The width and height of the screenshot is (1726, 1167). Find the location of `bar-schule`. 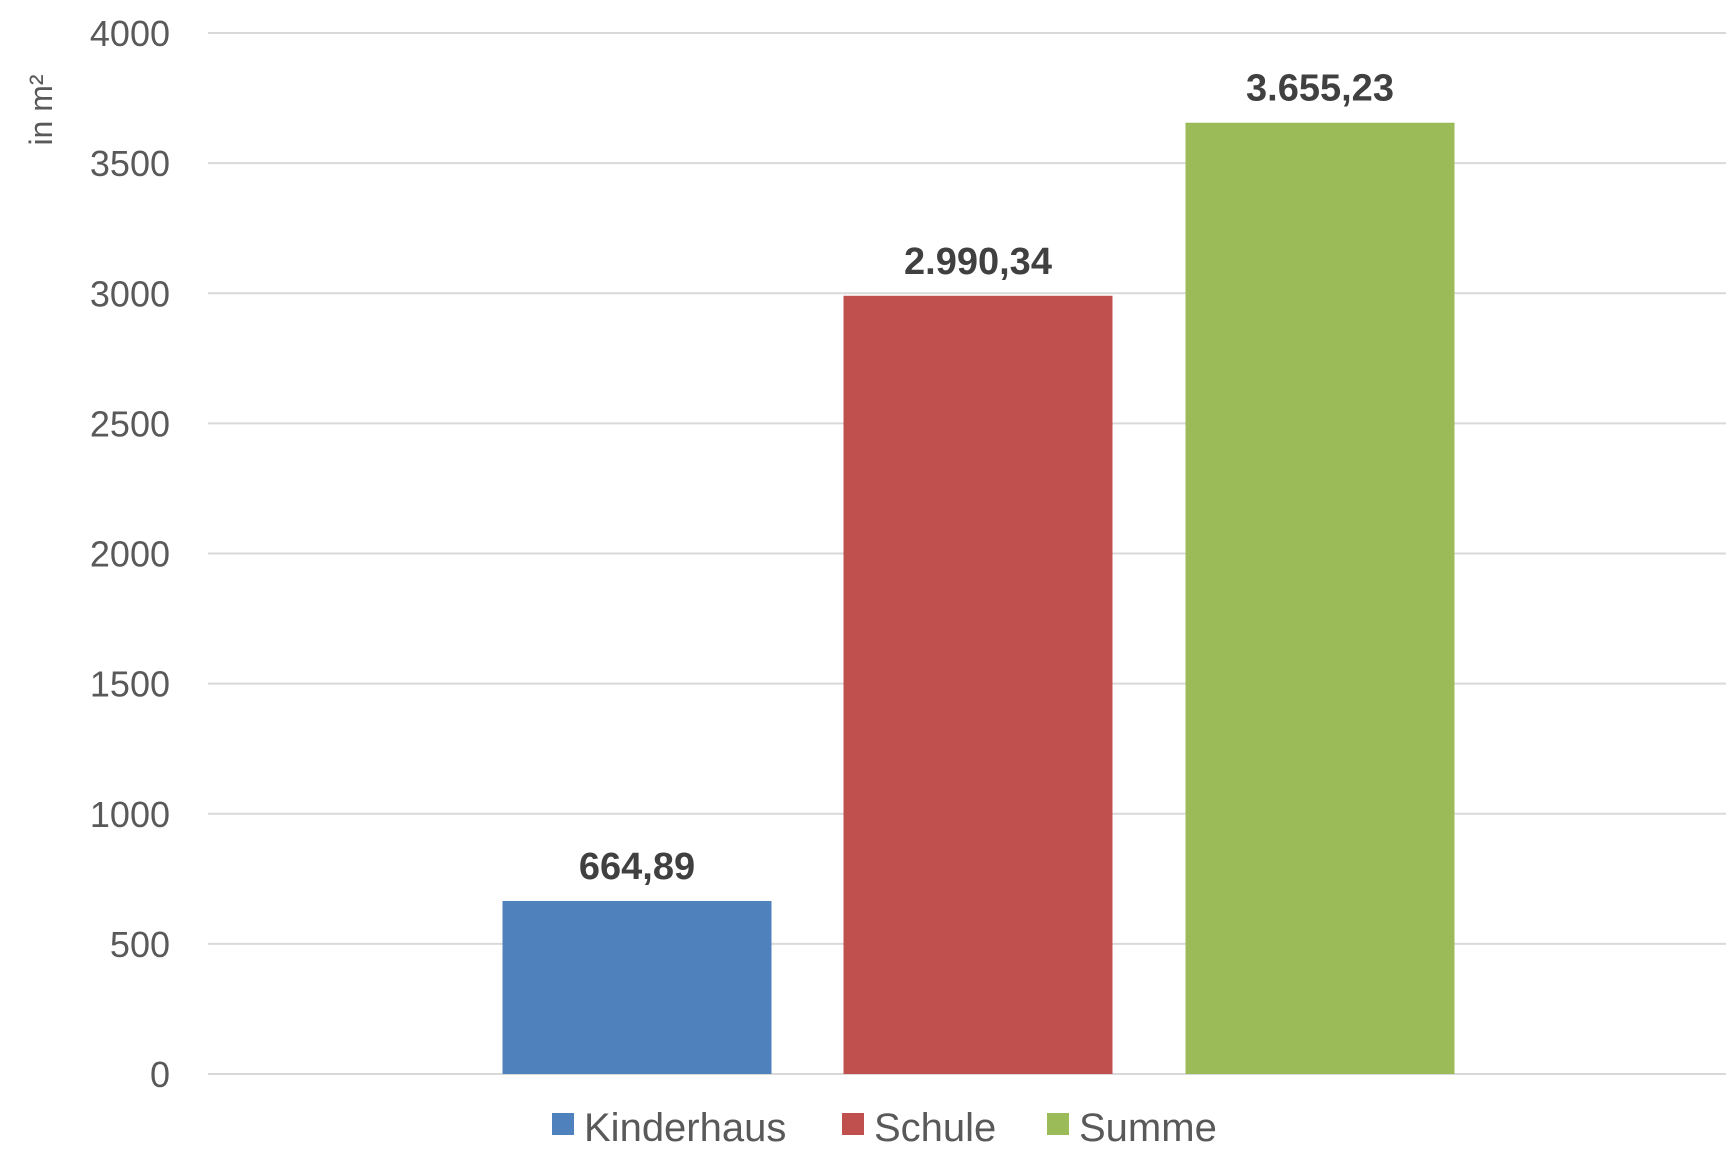

bar-schule is located at coordinates (978, 684).